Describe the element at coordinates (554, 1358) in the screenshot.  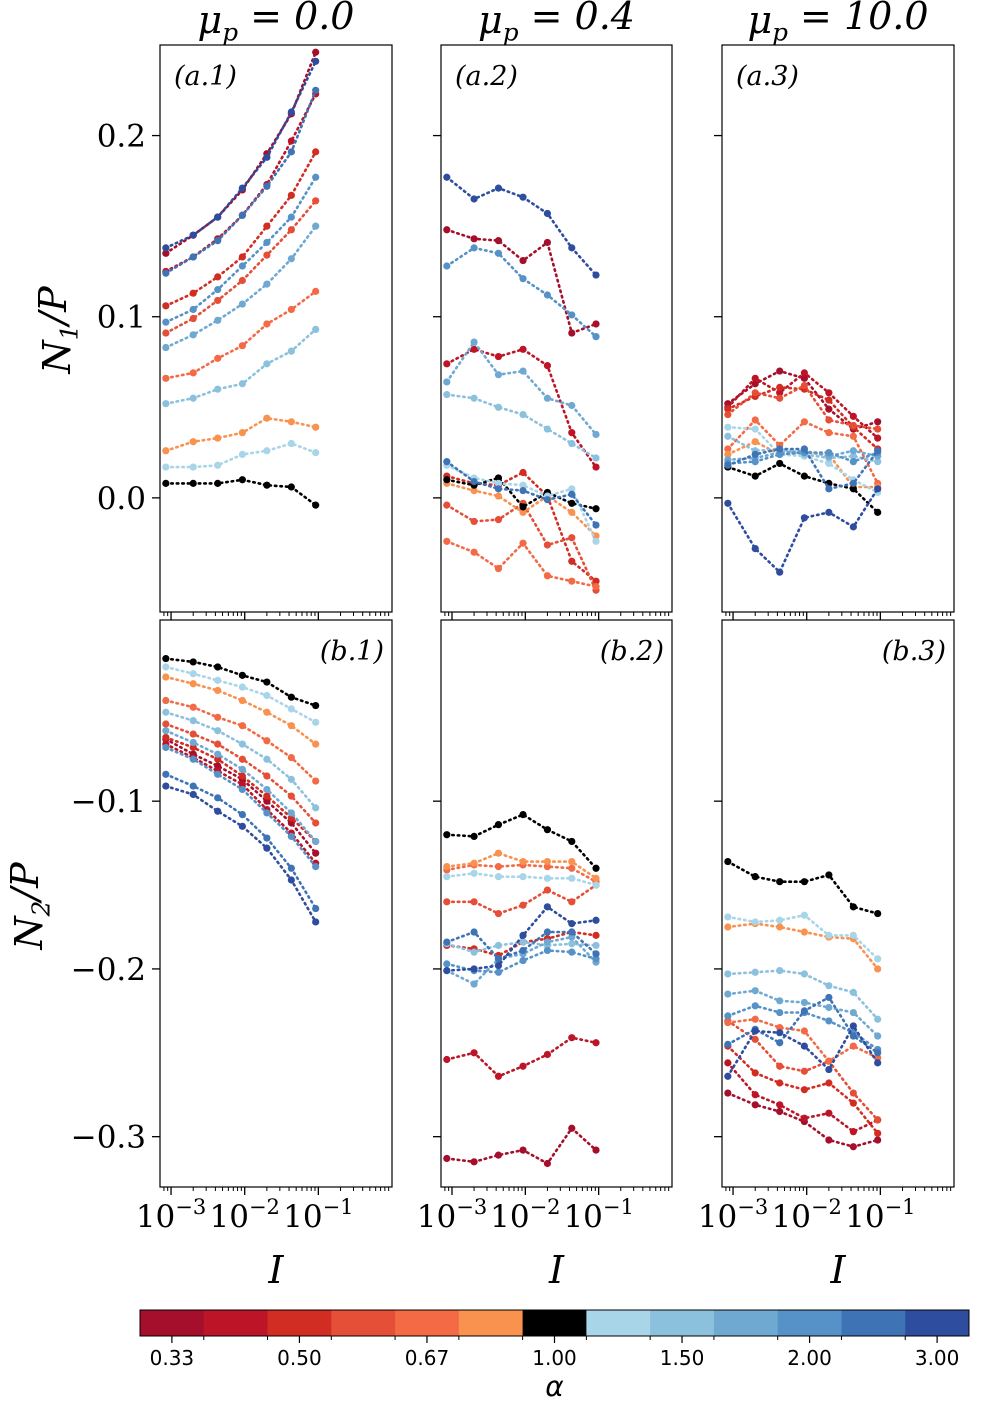
I see `colorbar-tick-label: 1.00` at that location.